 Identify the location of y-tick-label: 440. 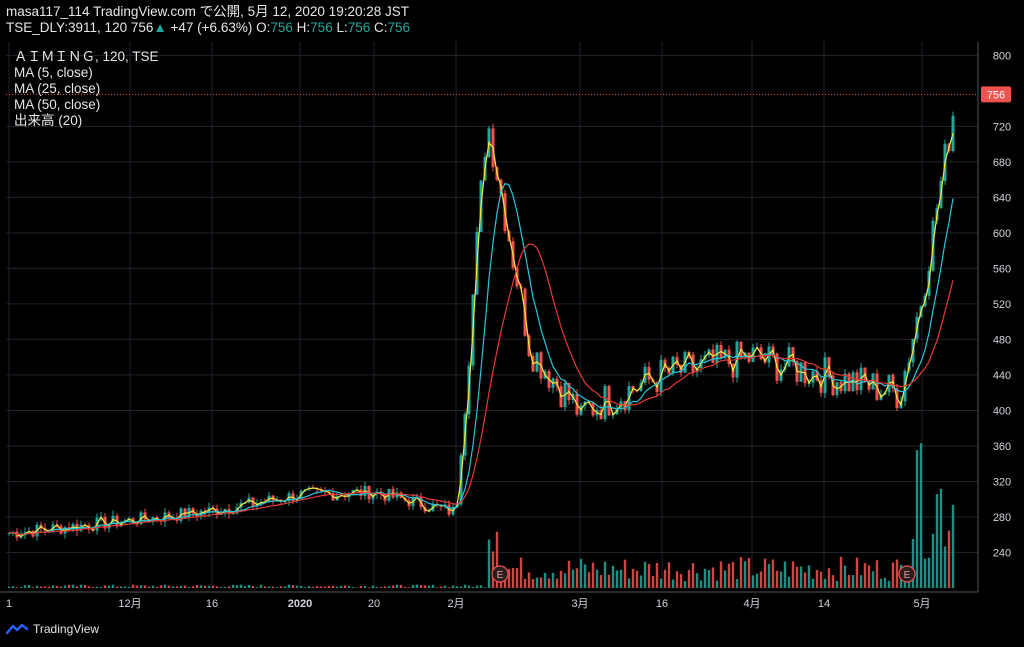
(1002, 376).